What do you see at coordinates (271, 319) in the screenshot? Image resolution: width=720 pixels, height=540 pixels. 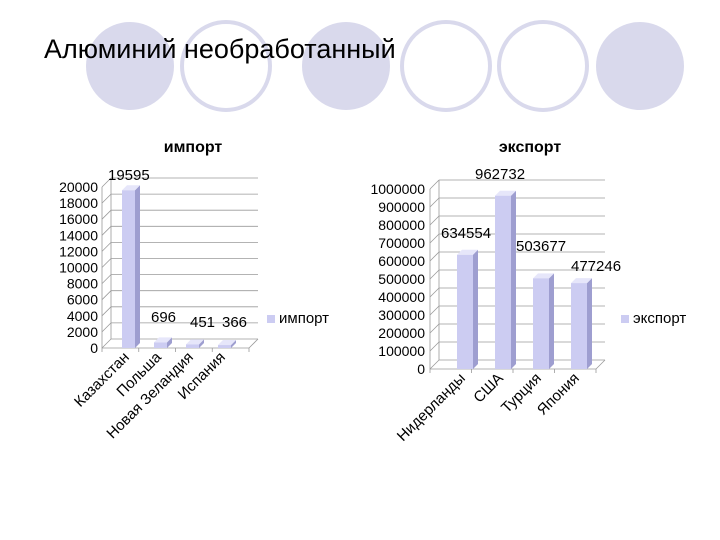 I see `import-legend-swatch` at bounding box center [271, 319].